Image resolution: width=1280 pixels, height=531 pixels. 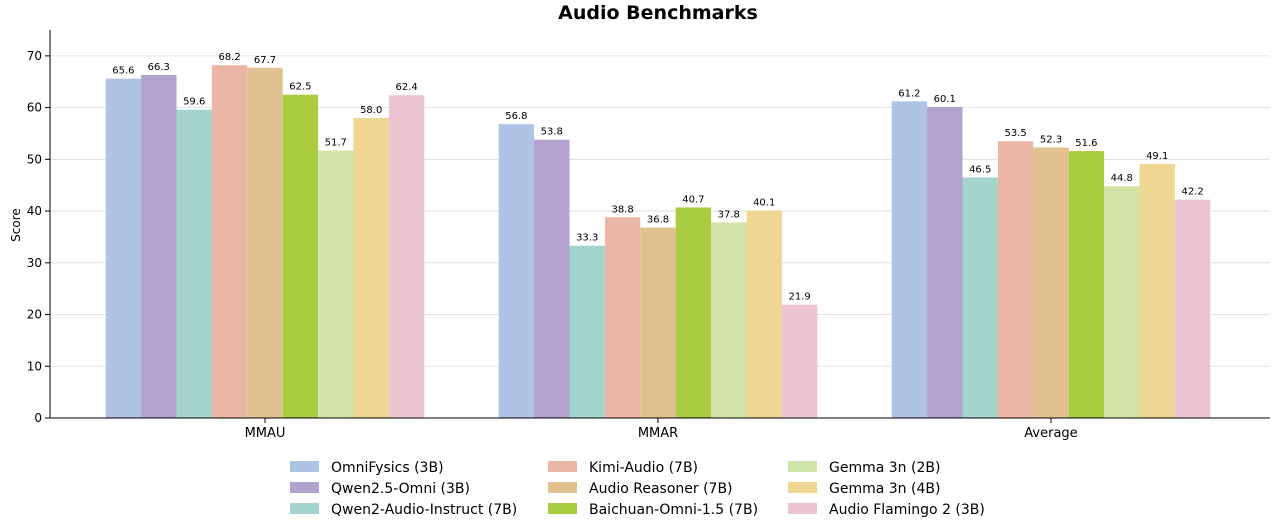 I want to click on legend-label: Gemma 3n (2B), so click(x=884, y=468).